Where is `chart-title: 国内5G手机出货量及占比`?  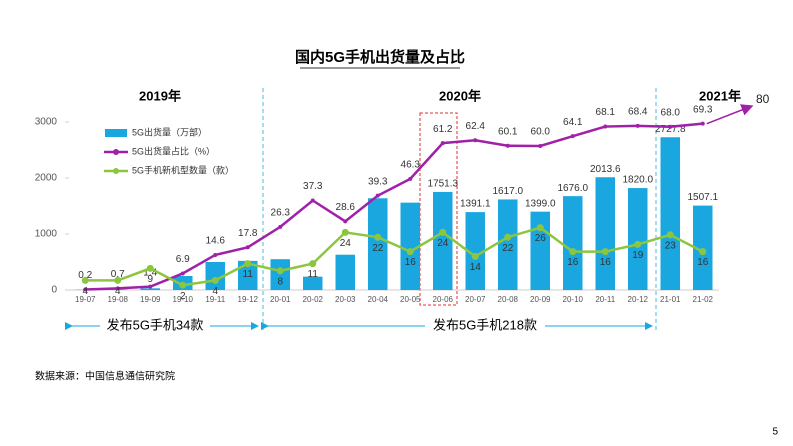
chart-title: 国内5G手机出货量及占比 is located at coordinates (380, 57).